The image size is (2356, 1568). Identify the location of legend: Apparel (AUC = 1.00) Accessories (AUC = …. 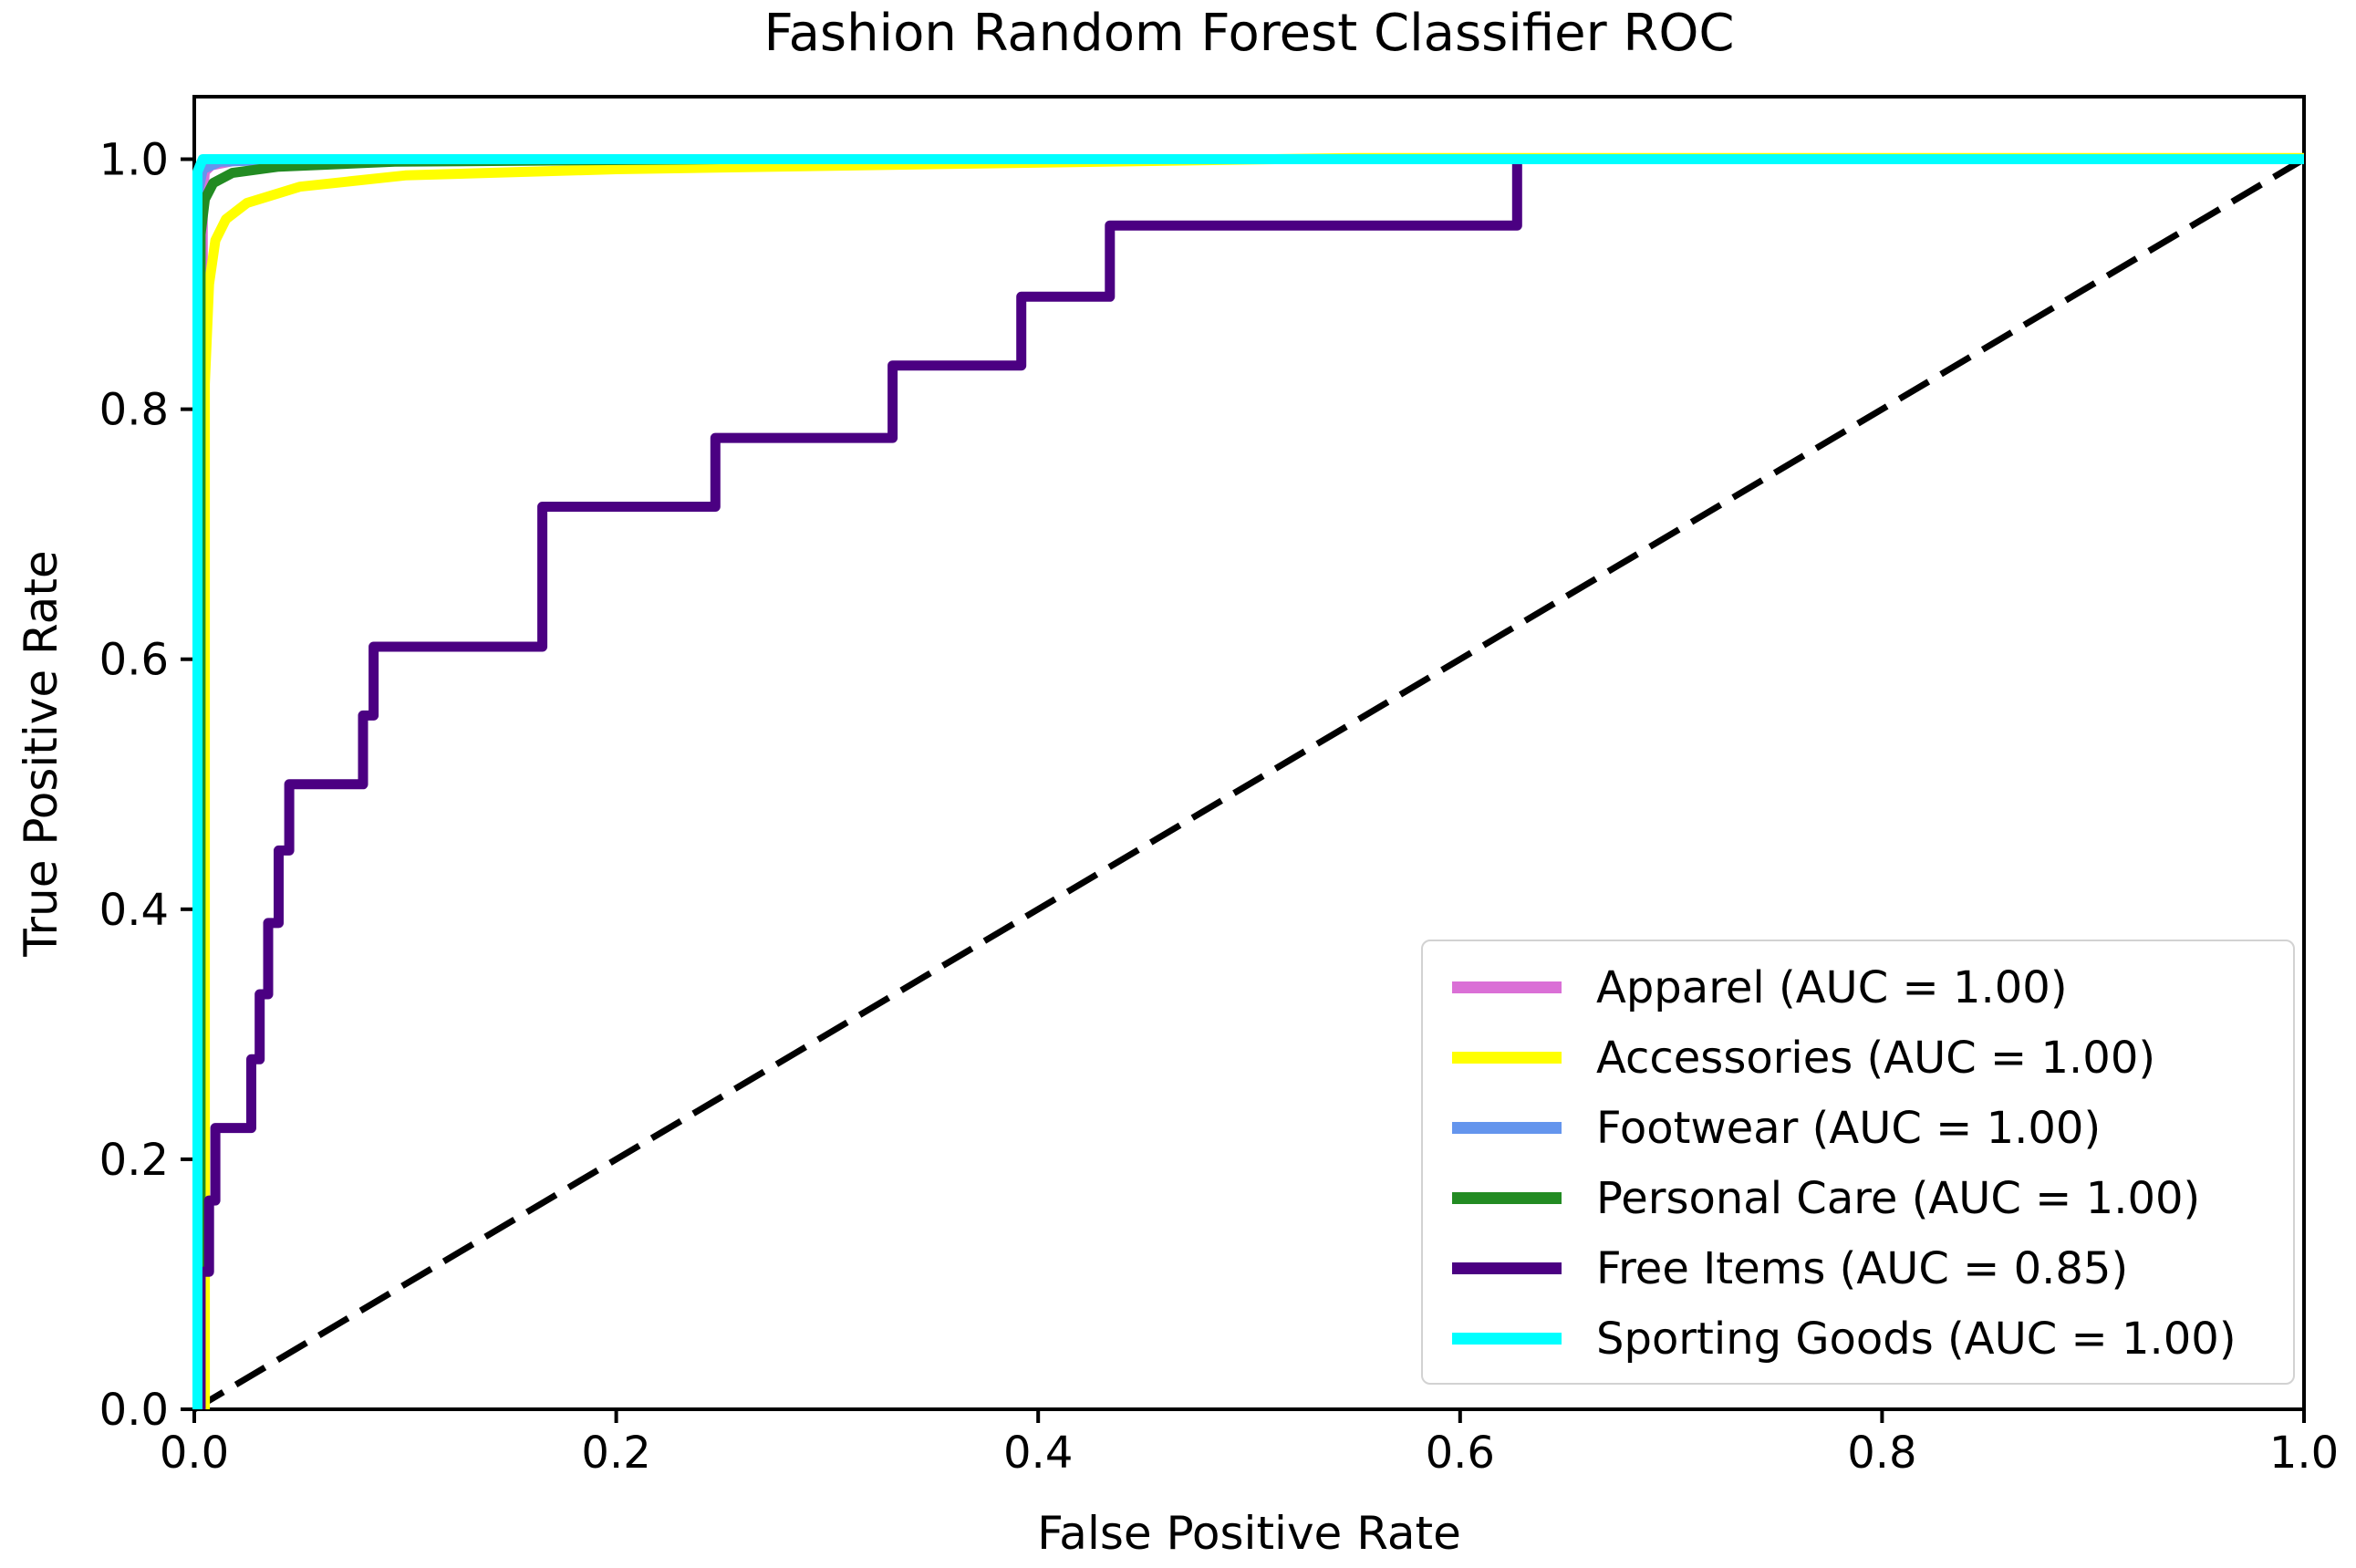
(1858, 1162).